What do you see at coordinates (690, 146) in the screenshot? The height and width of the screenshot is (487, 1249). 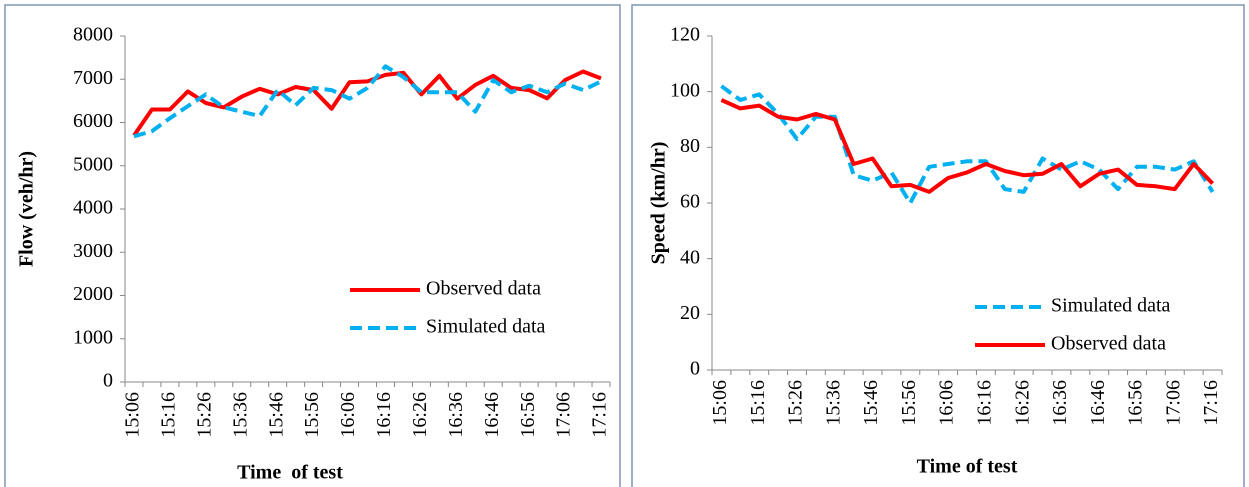 I see `y-tick-label: 80` at bounding box center [690, 146].